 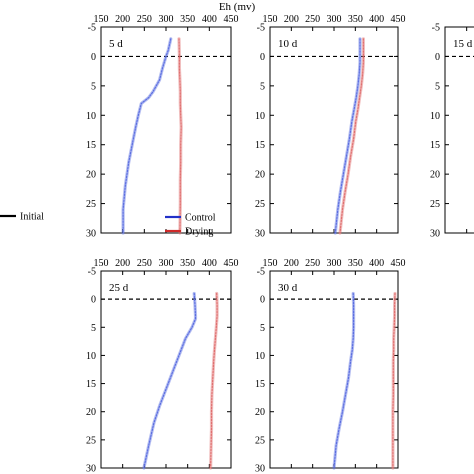 I want to click on series-line-control-halo, so click(x=147, y=136).